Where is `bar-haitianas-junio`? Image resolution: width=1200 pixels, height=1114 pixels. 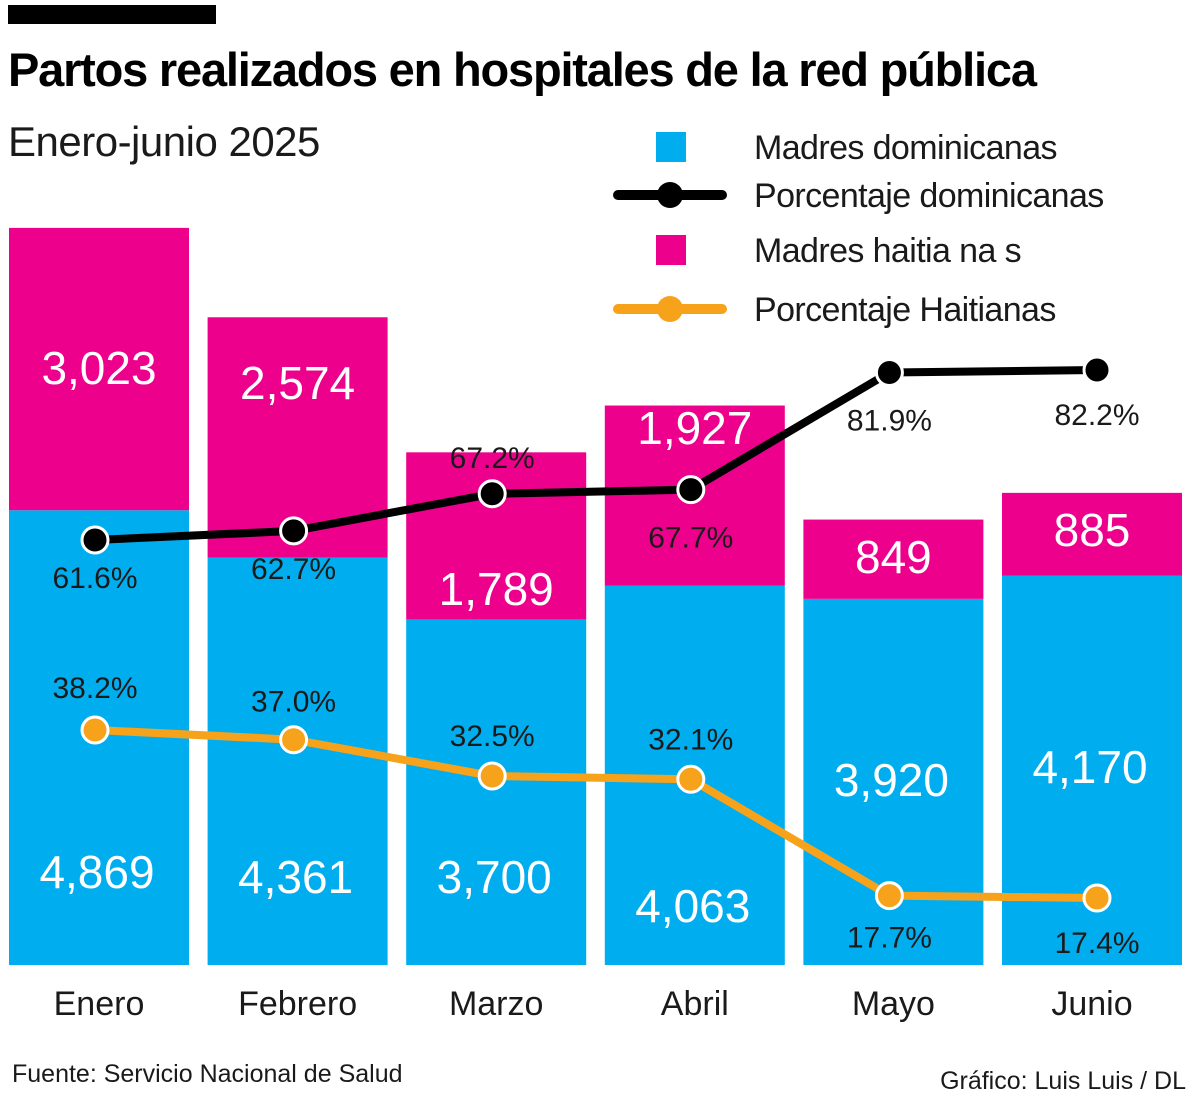 bar-haitianas-junio is located at coordinates (1092, 534).